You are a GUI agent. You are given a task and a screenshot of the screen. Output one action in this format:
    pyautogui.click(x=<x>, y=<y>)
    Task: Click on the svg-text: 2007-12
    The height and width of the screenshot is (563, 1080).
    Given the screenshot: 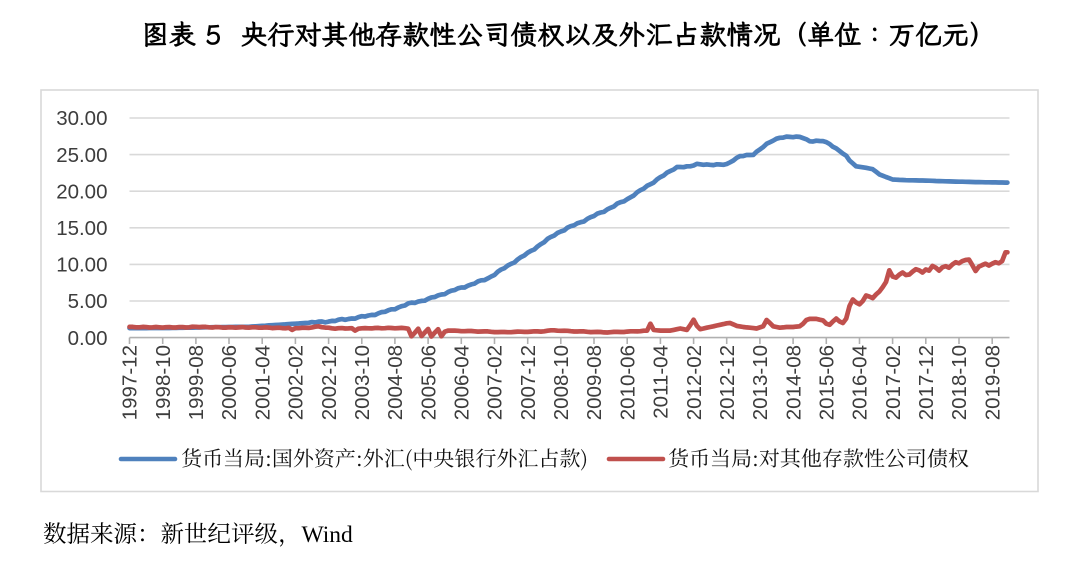 What is the action you would take?
    pyautogui.click(x=528, y=382)
    